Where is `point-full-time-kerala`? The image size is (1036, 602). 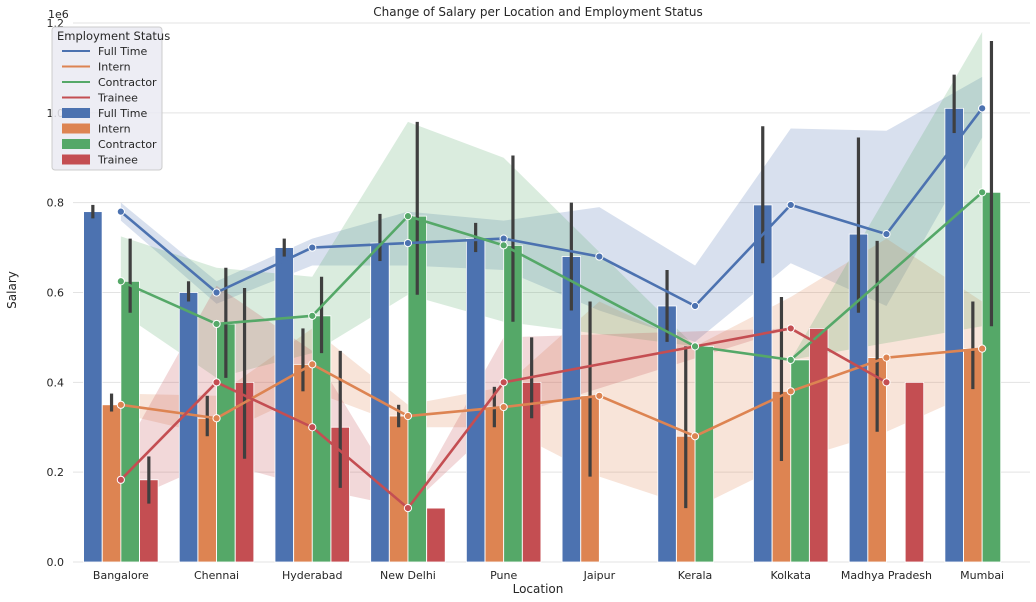 point-full-time-kerala is located at coordinates (695, 306).